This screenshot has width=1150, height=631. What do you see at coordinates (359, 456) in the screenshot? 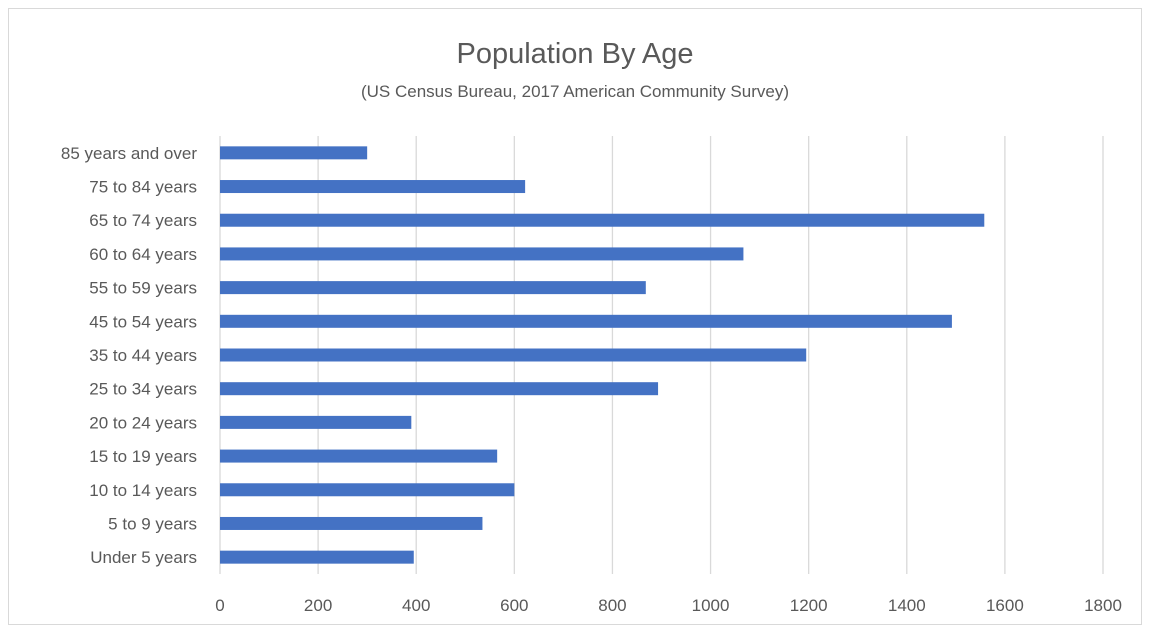
I see `bar-15-to-19-years` at bounding box center [359, 456].